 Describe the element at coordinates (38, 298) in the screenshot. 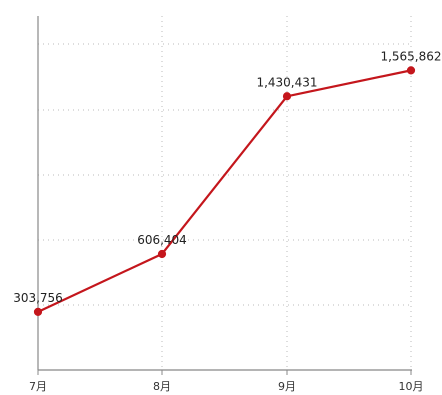

I see `data-label-0: 303,756` at that location.